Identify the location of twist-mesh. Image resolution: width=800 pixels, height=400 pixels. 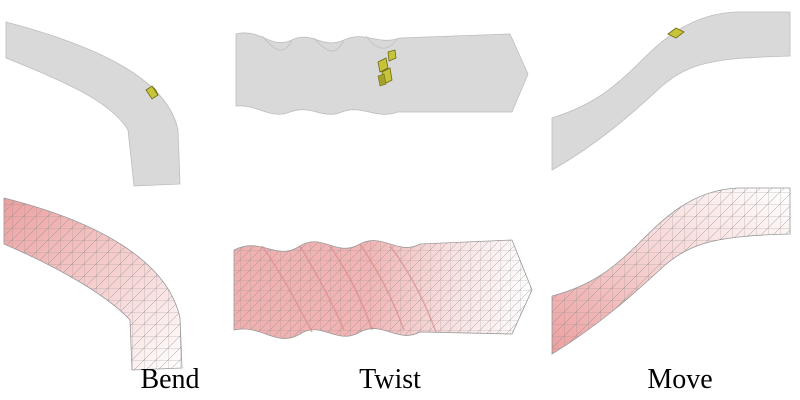
(383, 289).